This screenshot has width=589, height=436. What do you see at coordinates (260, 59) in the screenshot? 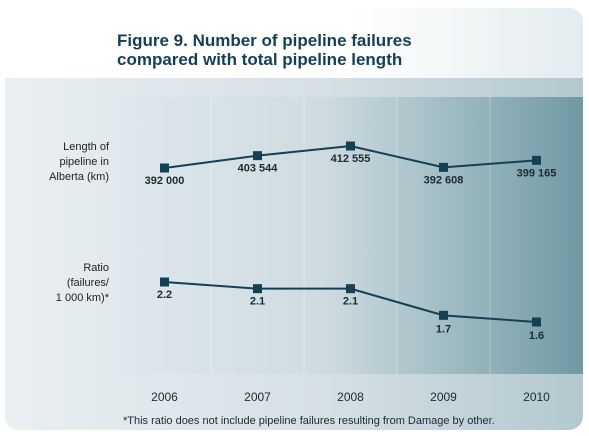
I see `title-line-2: compared with total pipeline length` at bounding box center [260, 59].